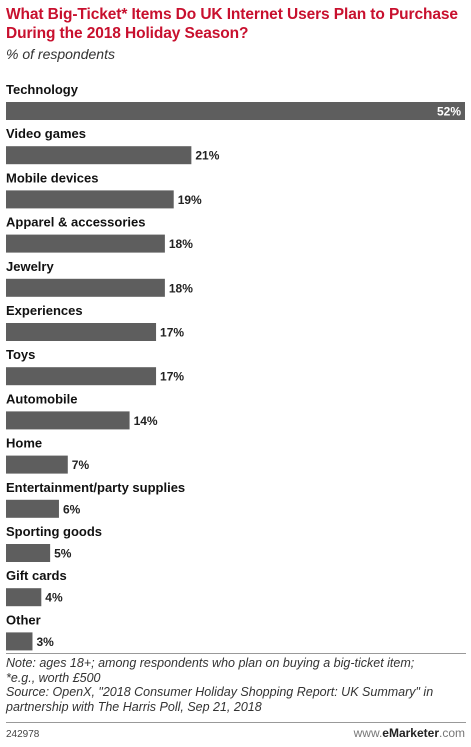  What do you see at coordinates (52, 177) in the screenshot?
I see `category-label: Mobile devices` at bounding box center [52, 177].